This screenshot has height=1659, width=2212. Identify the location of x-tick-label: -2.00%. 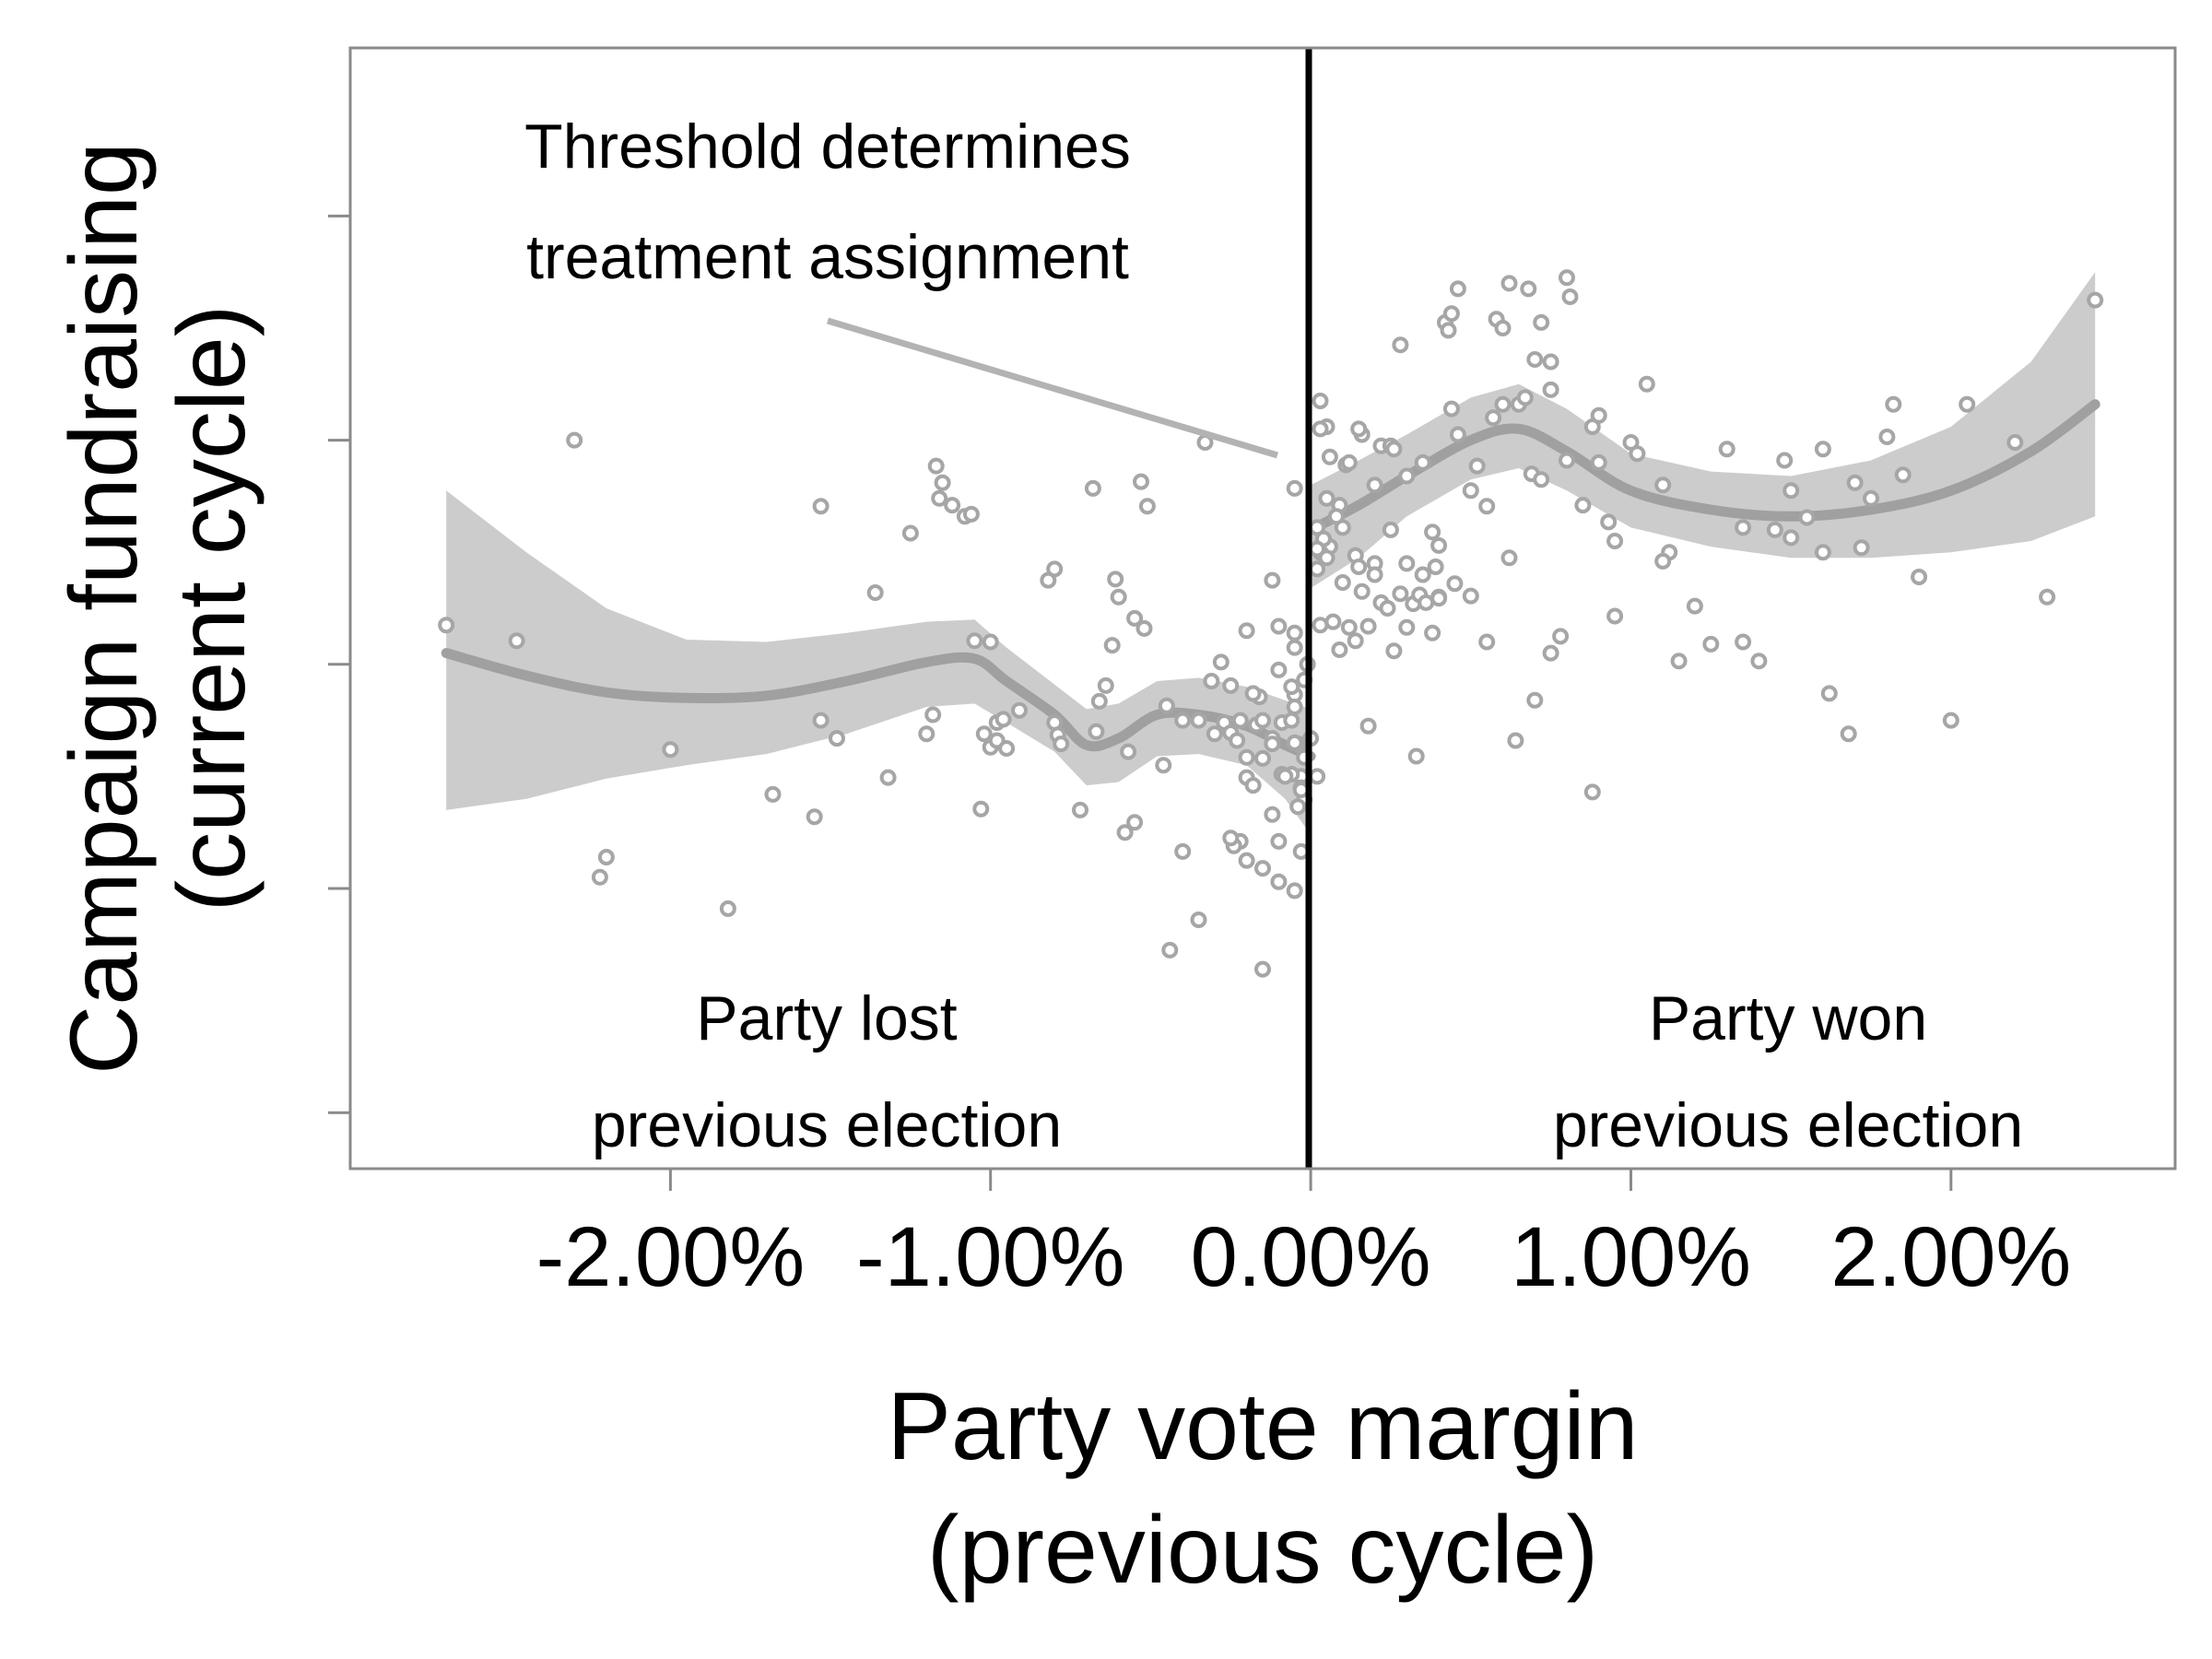
(671, 1257).